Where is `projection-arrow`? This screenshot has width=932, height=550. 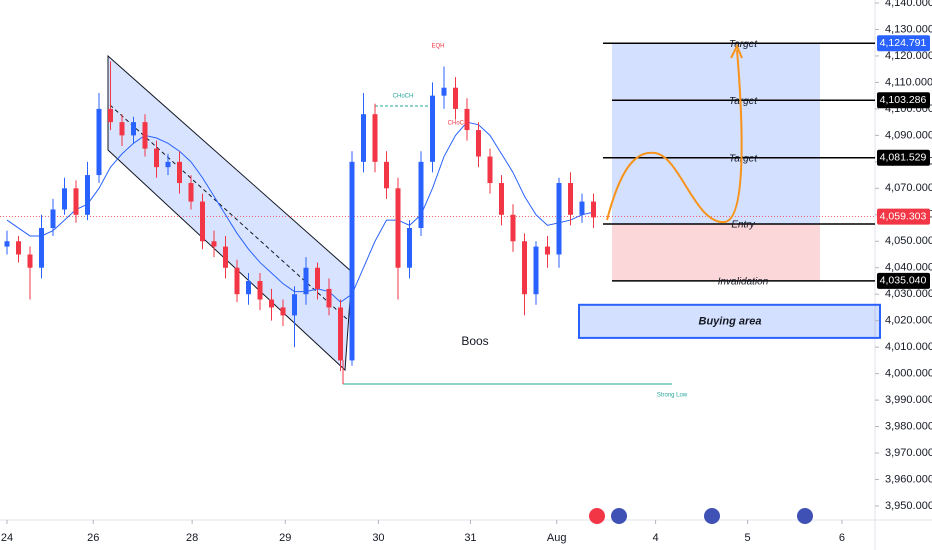
projection-arrow is located at coordinates (736, 51).